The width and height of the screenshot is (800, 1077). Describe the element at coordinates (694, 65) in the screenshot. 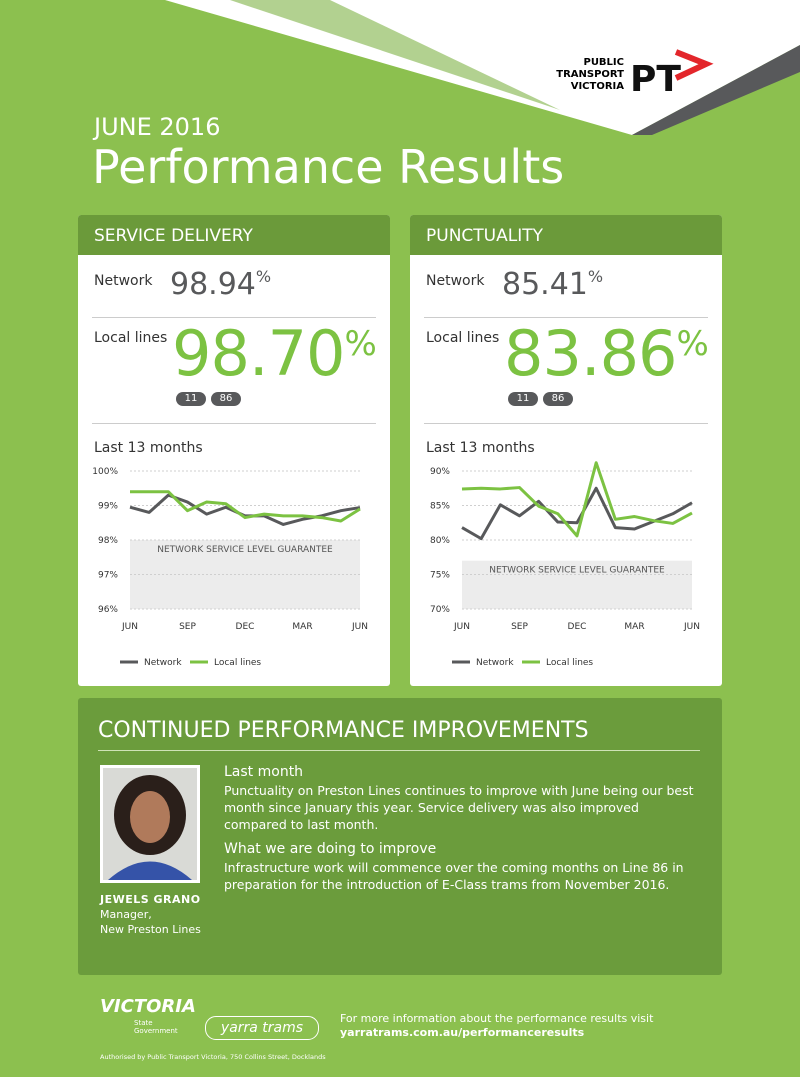

I see `logo-arrow` at that location.